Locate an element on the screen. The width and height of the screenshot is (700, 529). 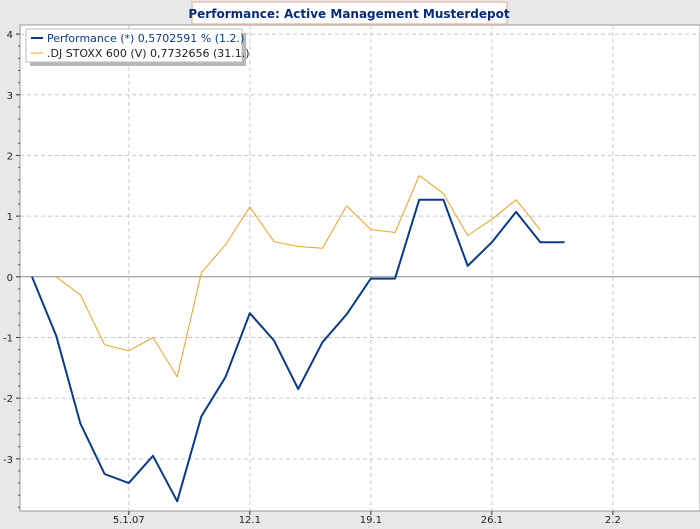
x-tick-label: 5.1.07 is located at coordinates (129, 520).